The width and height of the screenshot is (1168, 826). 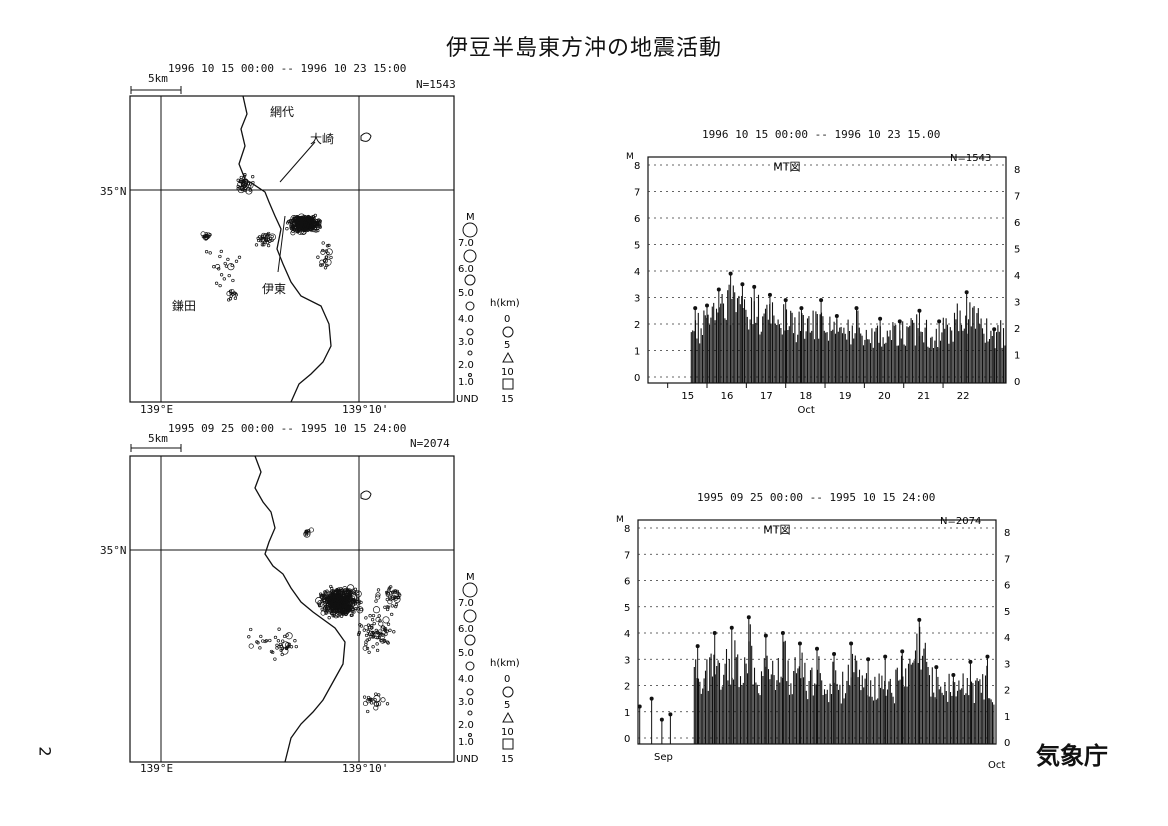 I want to click on y-tick-label: 6, so click(x=627, y=582).